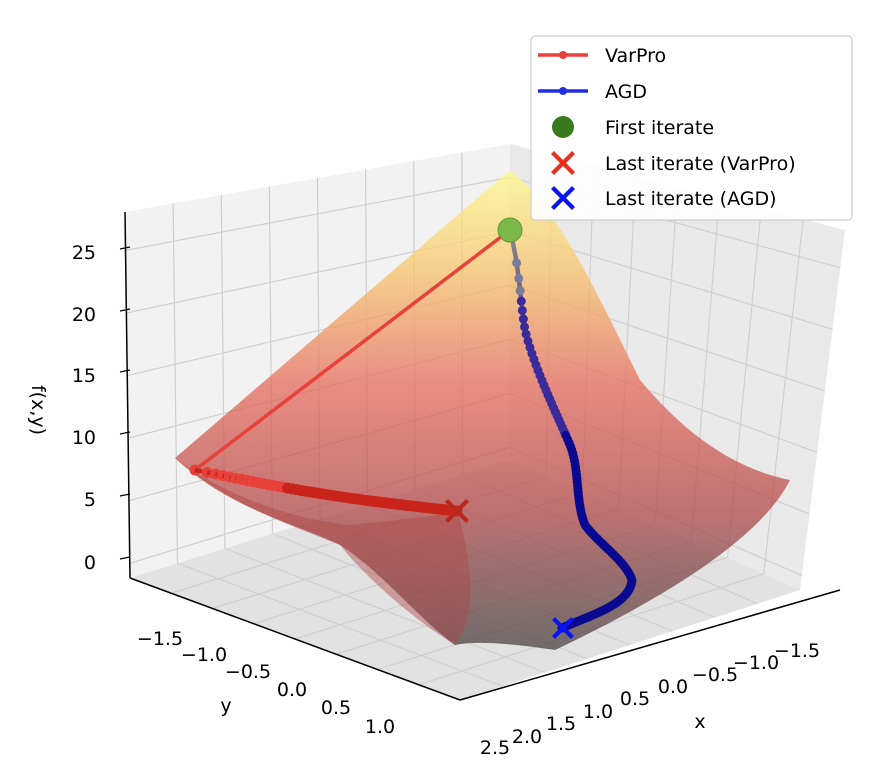 The width and height of the screenshot is (884, 772). Describe the element at coordinates (127, 395) in the screenshot. I see `z-axis-line` at that location.